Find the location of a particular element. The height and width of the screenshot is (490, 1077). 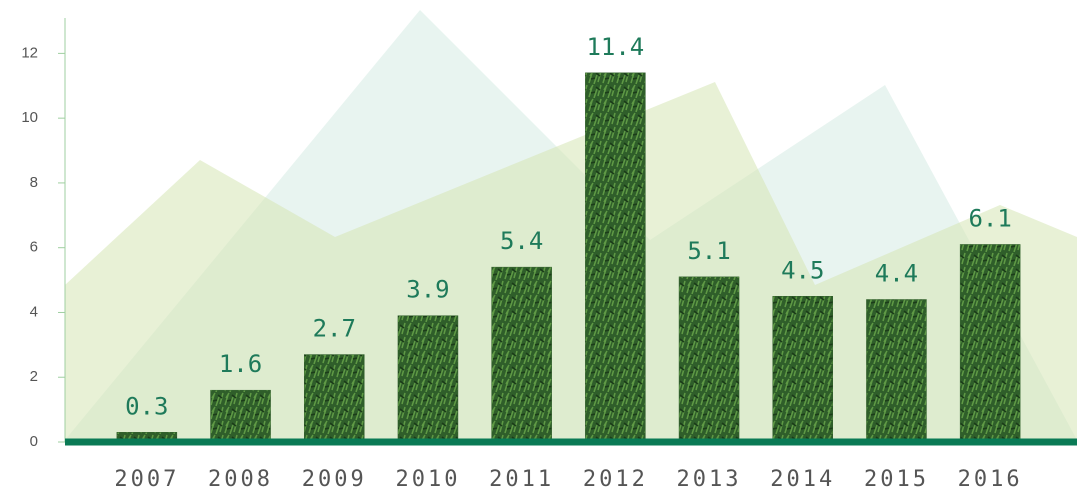

value-label: 11.4 is located at coordinates (615, 47).